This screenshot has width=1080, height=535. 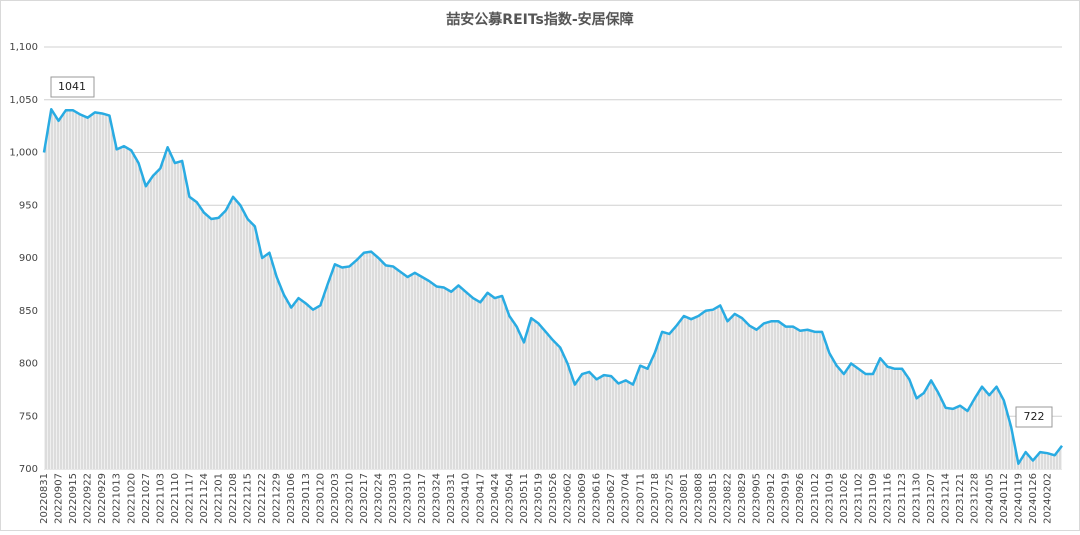 I want to click on x-tick-label: 20230912, so click(x=771, y=498).